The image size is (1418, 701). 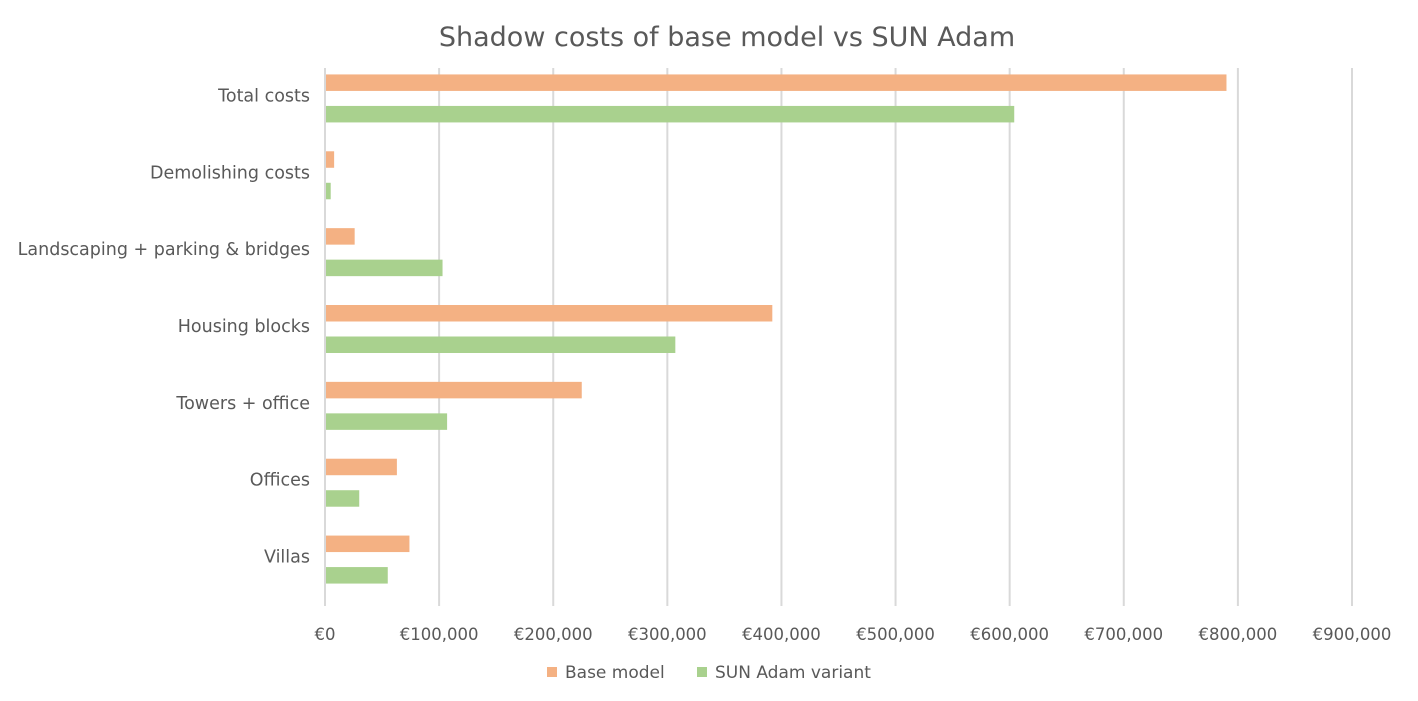 I want to click on x-tick-label: €100,000, so click(x=439, y=634).